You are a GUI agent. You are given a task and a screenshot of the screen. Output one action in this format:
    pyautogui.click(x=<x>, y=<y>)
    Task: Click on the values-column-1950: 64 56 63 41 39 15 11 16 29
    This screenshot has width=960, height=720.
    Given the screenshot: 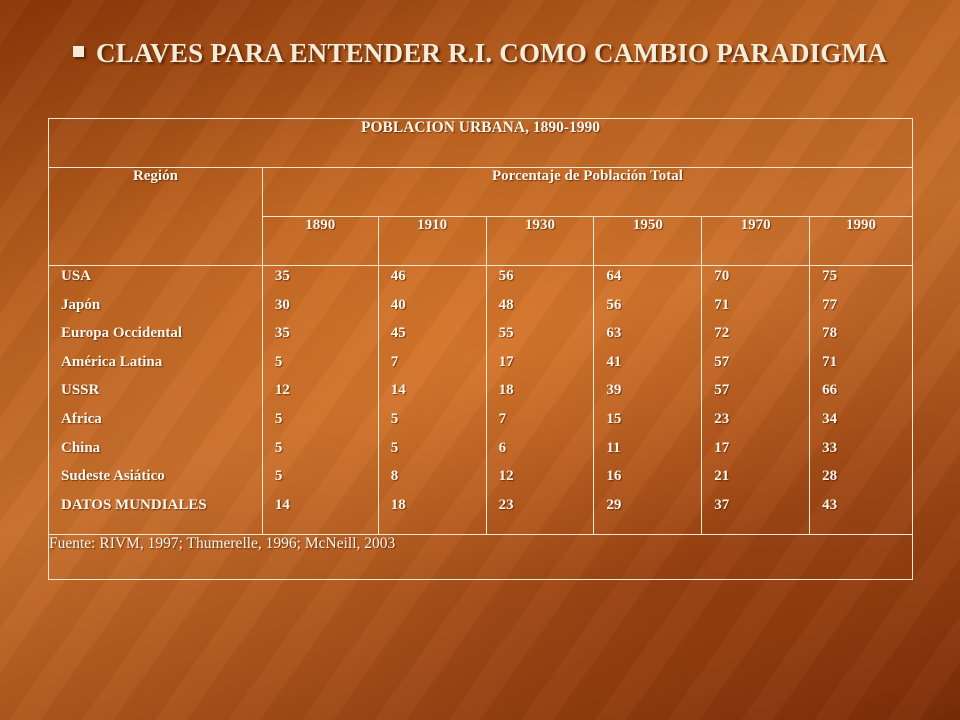 What is the action you would take?
    pyautogui.click(x=648, y=400)
    